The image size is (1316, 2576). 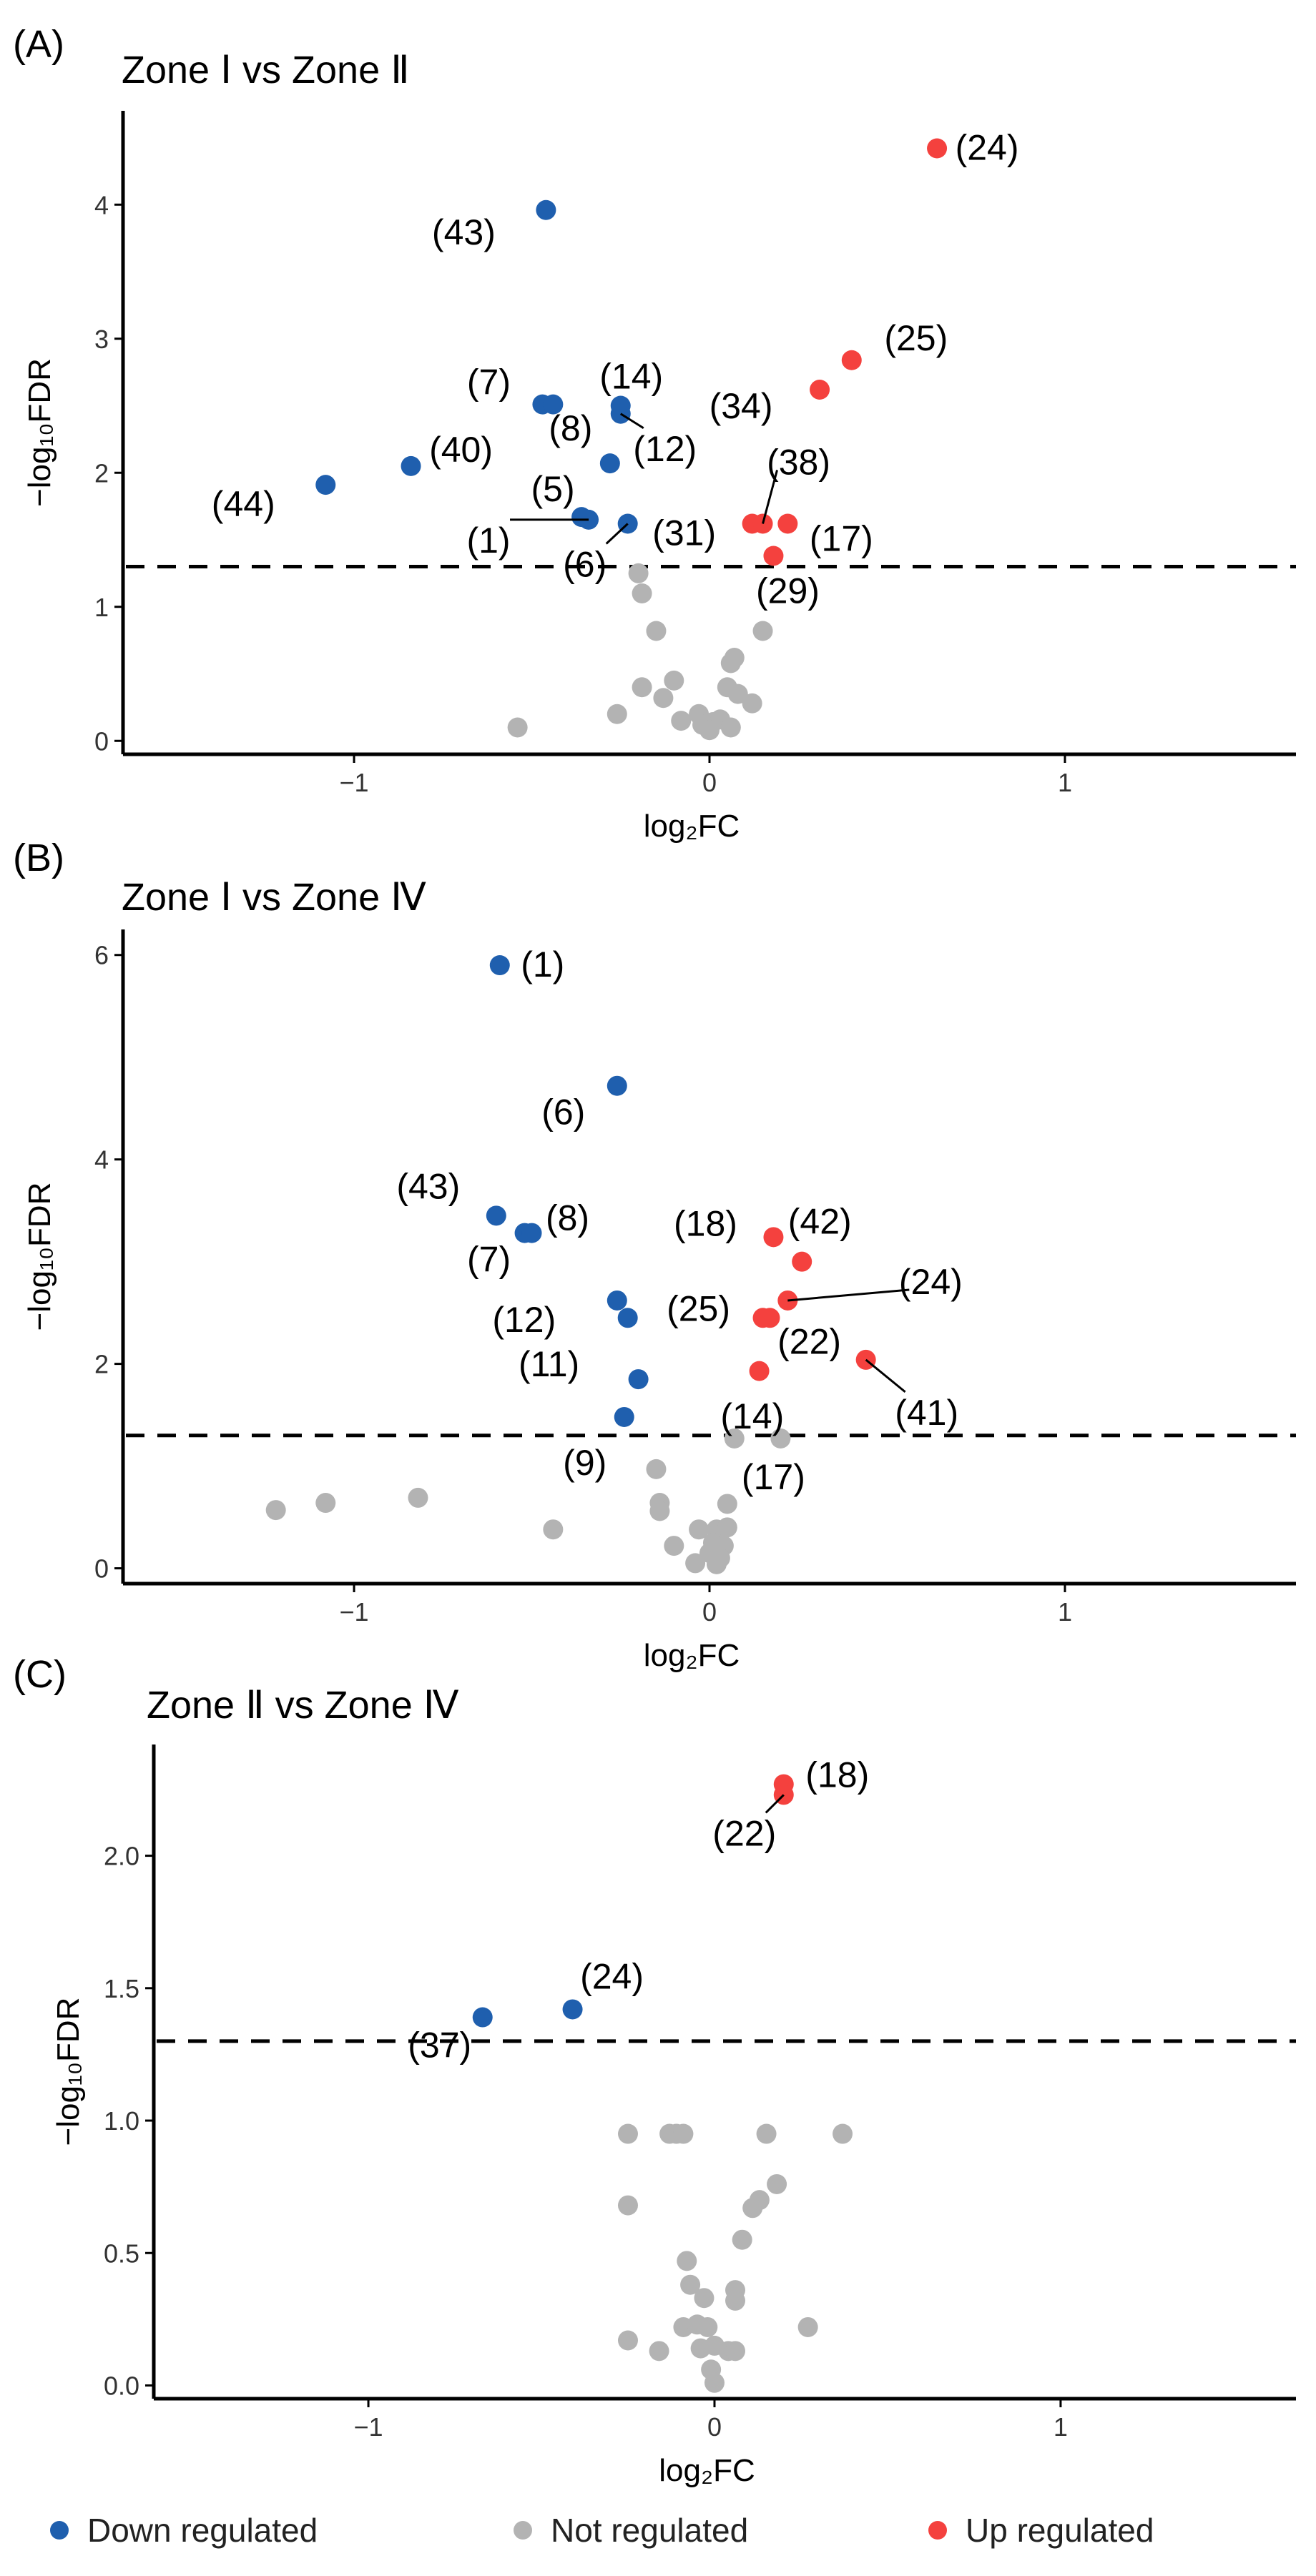 I want to click on y-tick-label: 1.0, so click(x=122, y=2121).